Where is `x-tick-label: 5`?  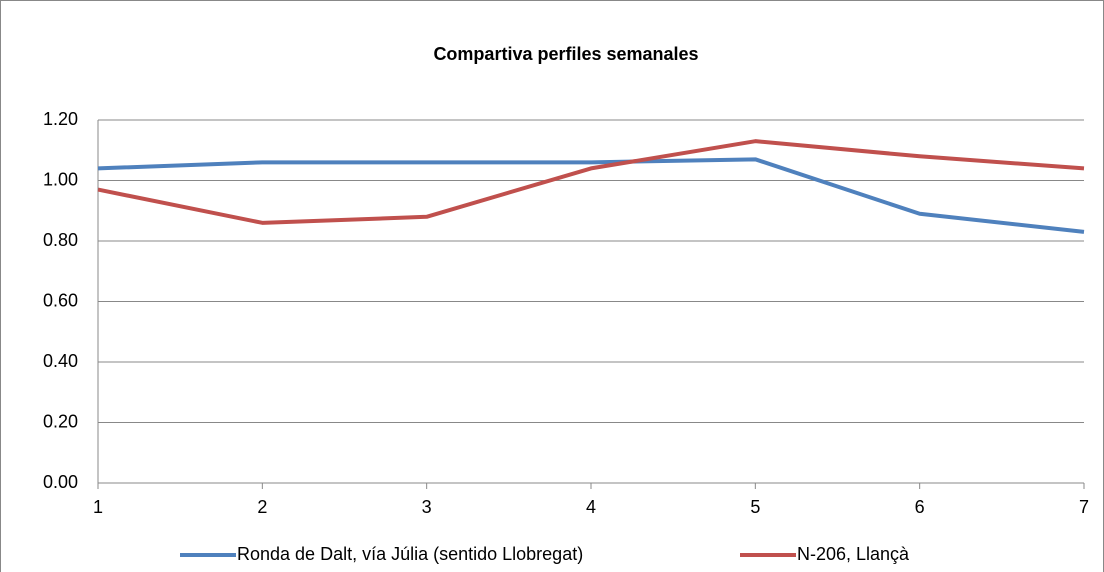
x-tick-label: 5 is located at coordinates (755, 507).